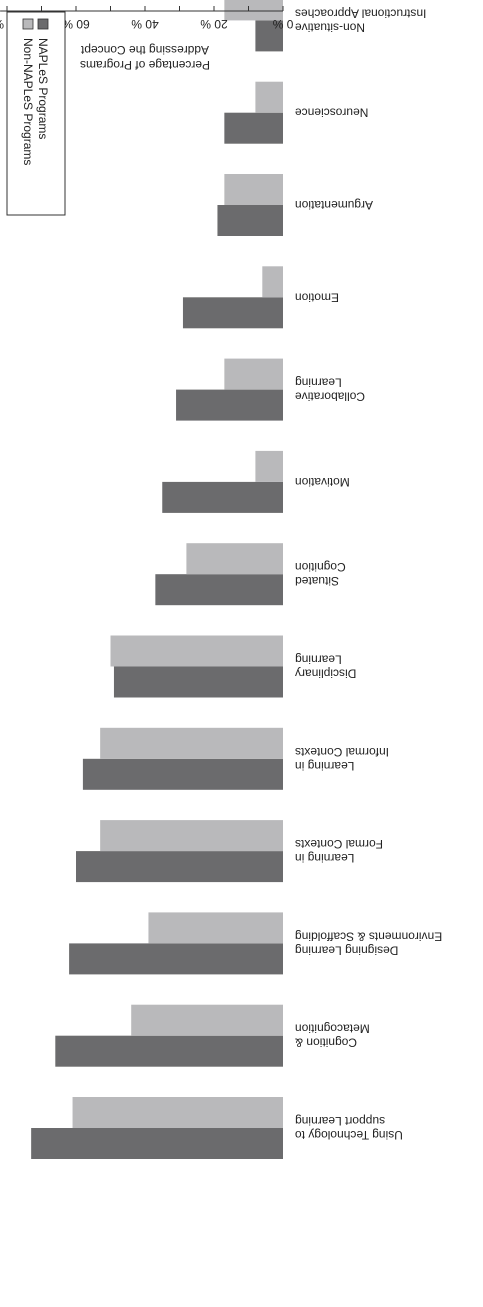  I want to click on category-label-11: Neuroscience, so click(332, 113).